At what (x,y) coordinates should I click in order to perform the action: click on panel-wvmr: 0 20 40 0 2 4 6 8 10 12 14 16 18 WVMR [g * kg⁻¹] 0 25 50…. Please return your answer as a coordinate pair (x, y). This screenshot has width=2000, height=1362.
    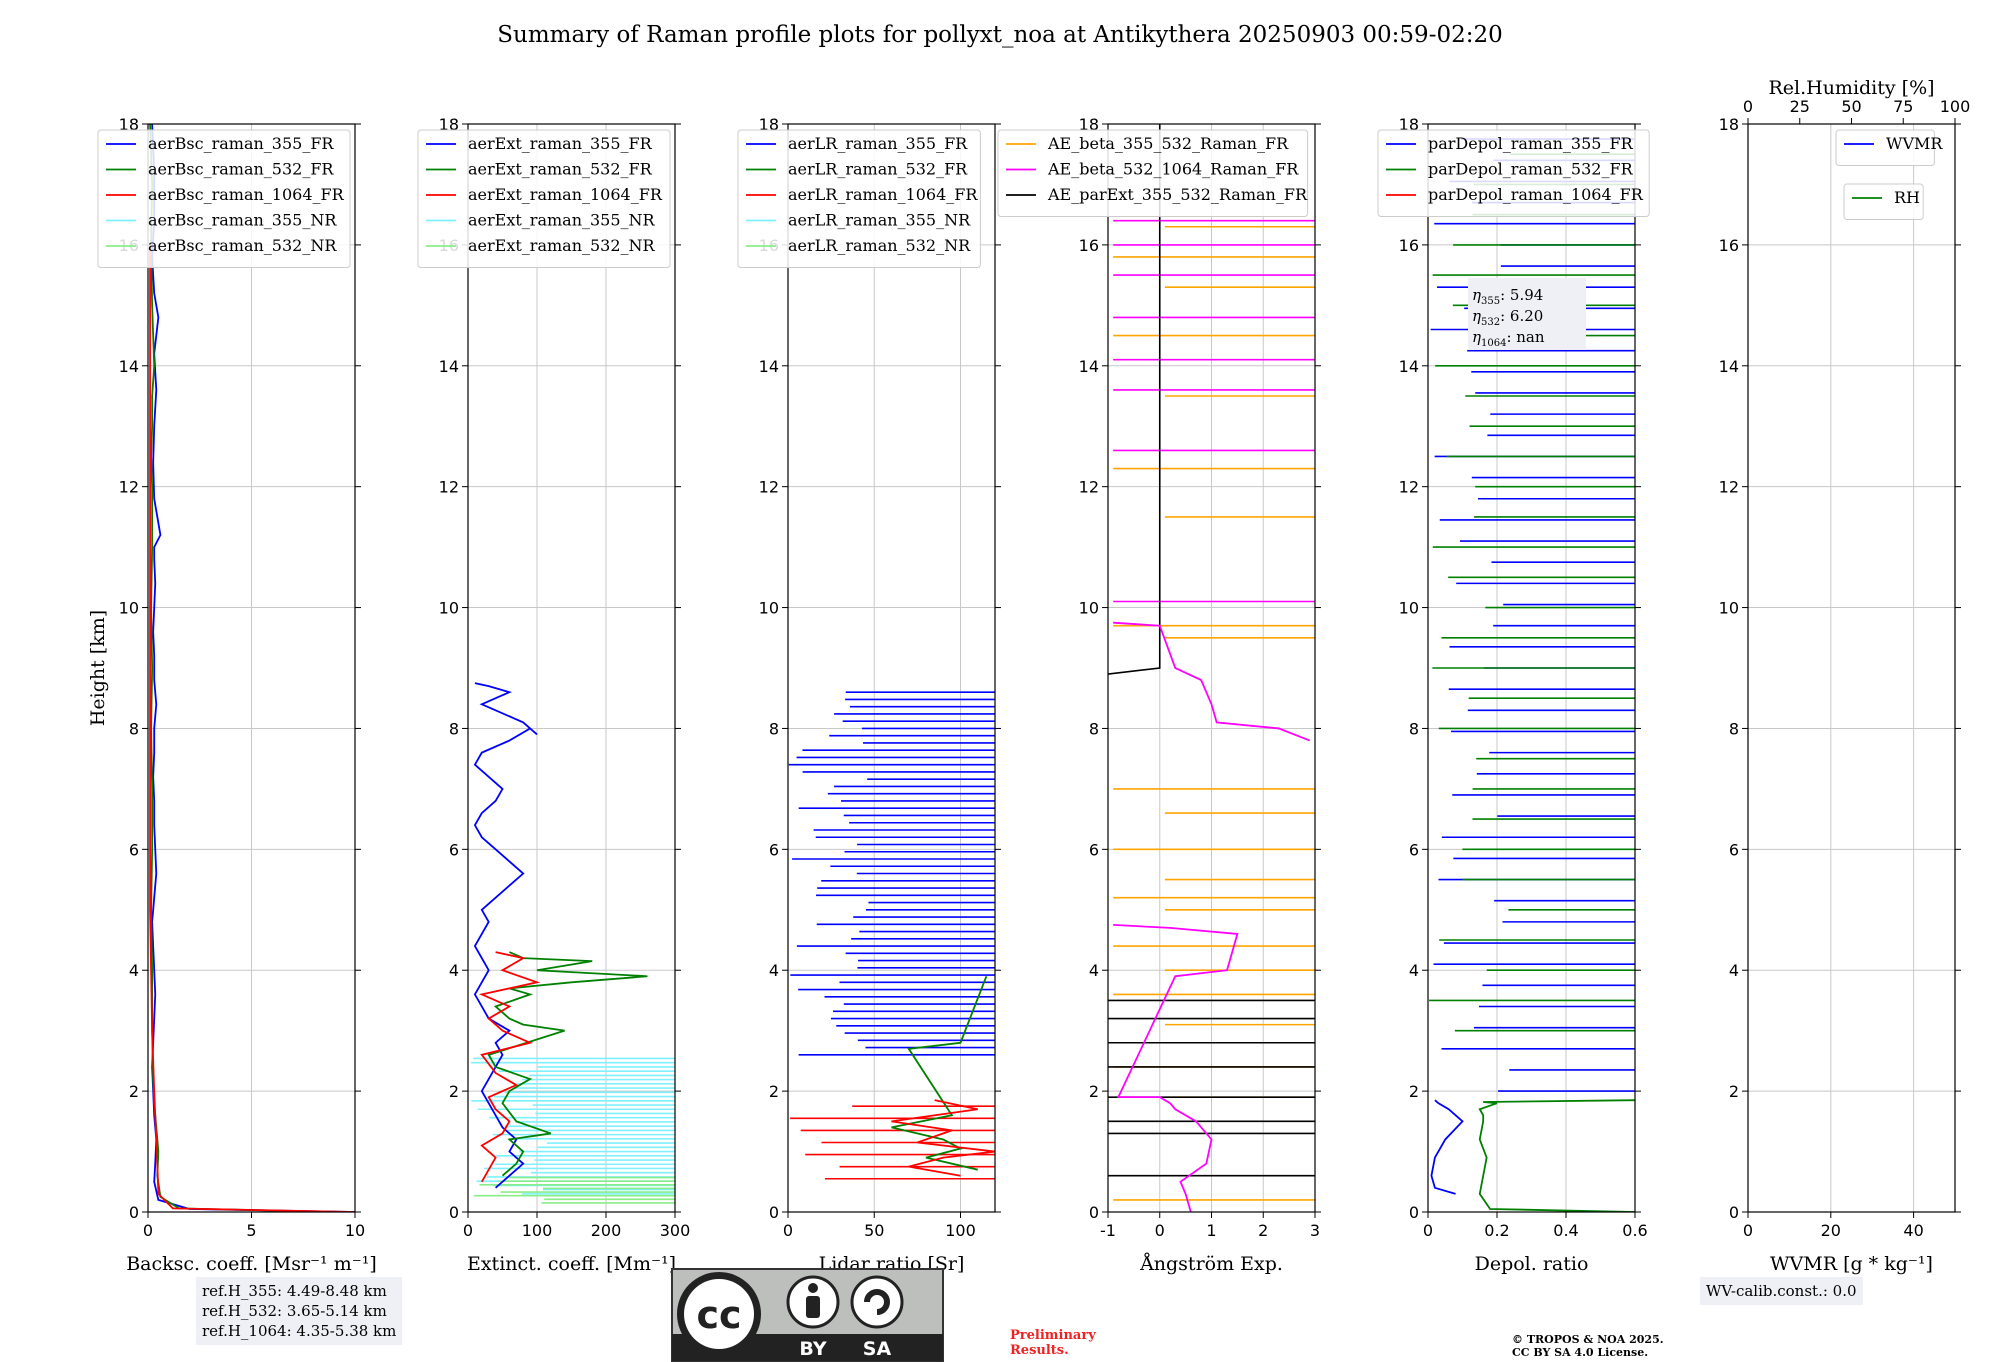
    Looking at the image, I should click on (1845, 676).